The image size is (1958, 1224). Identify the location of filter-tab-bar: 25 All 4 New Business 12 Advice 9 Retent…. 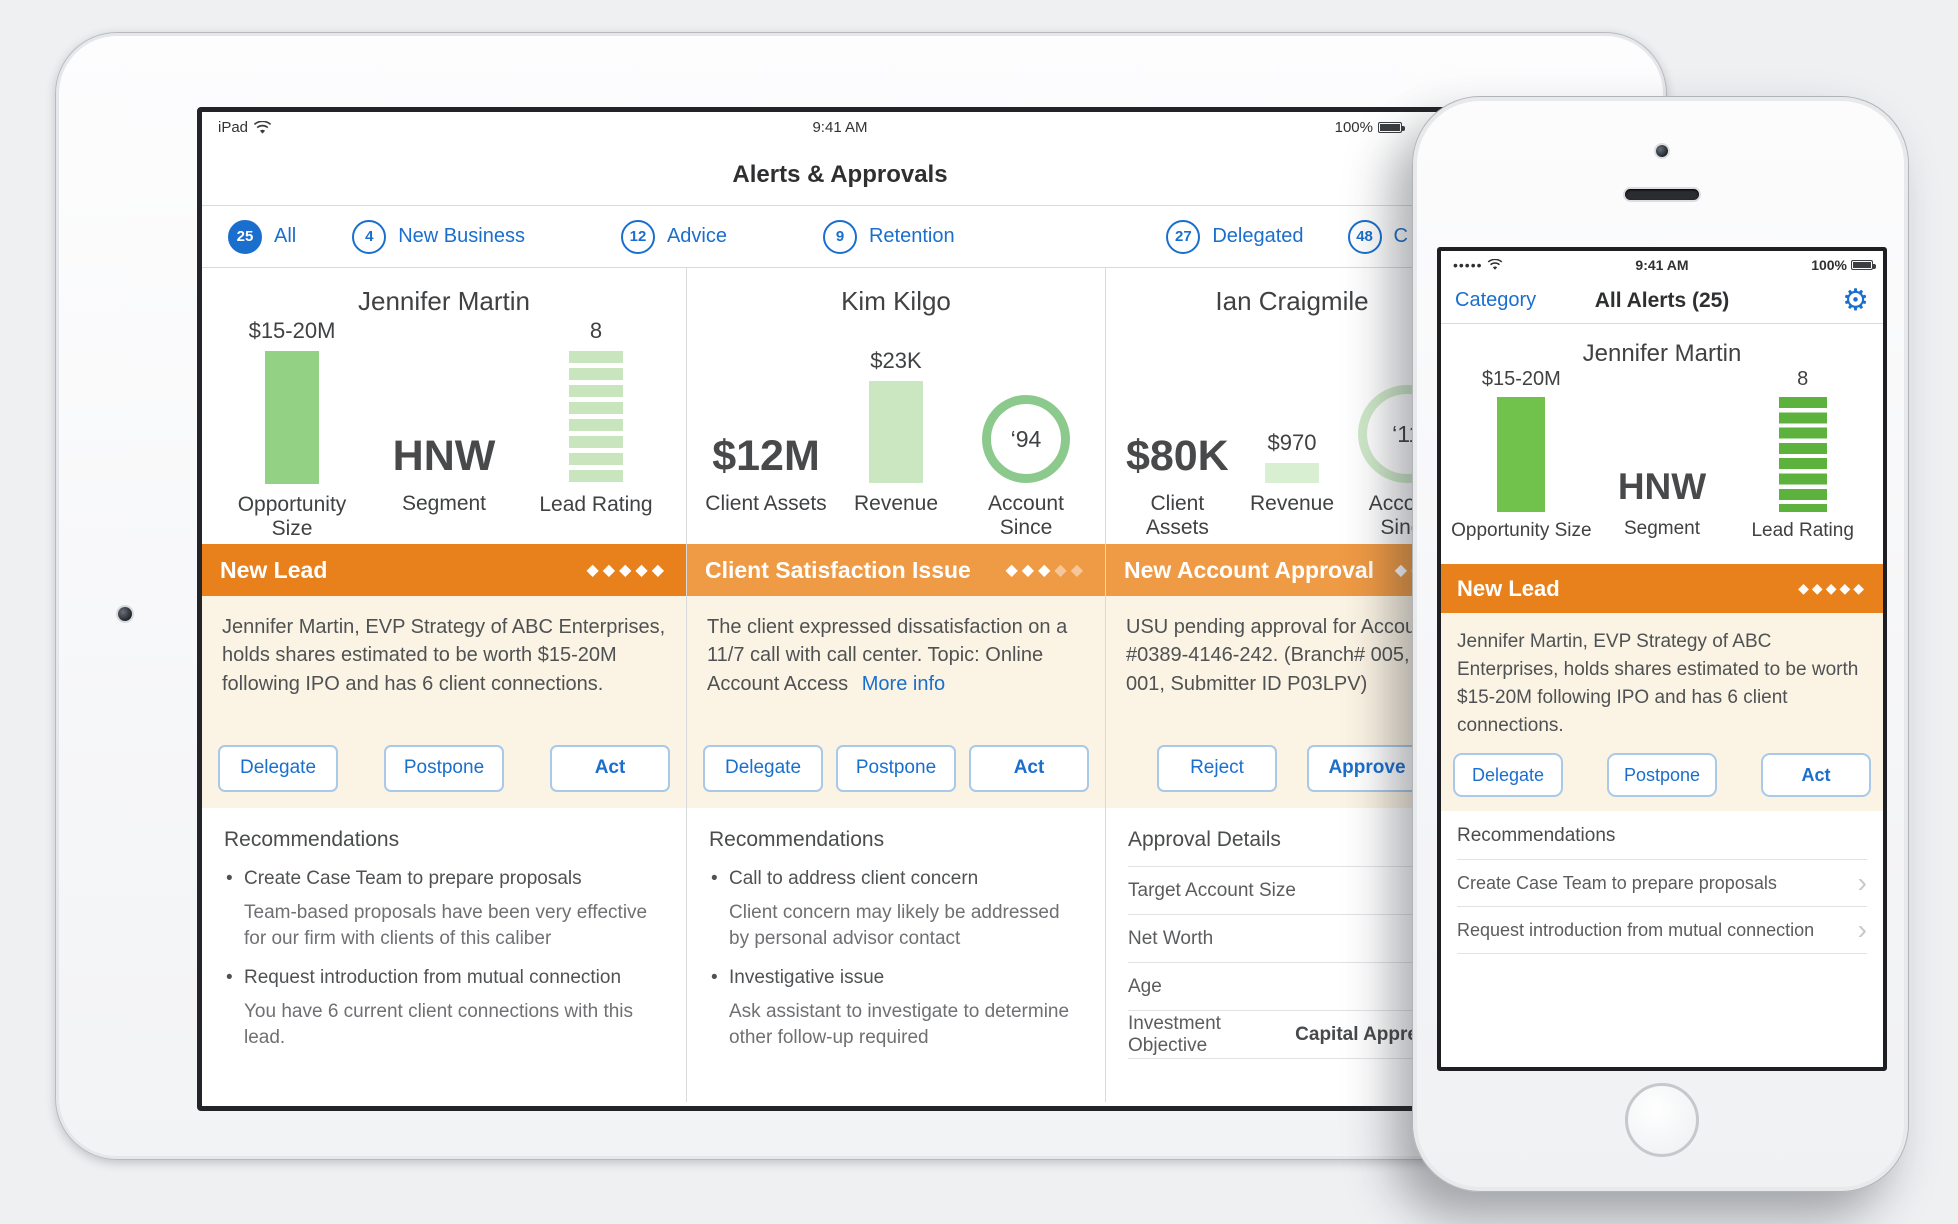
(840, 237).